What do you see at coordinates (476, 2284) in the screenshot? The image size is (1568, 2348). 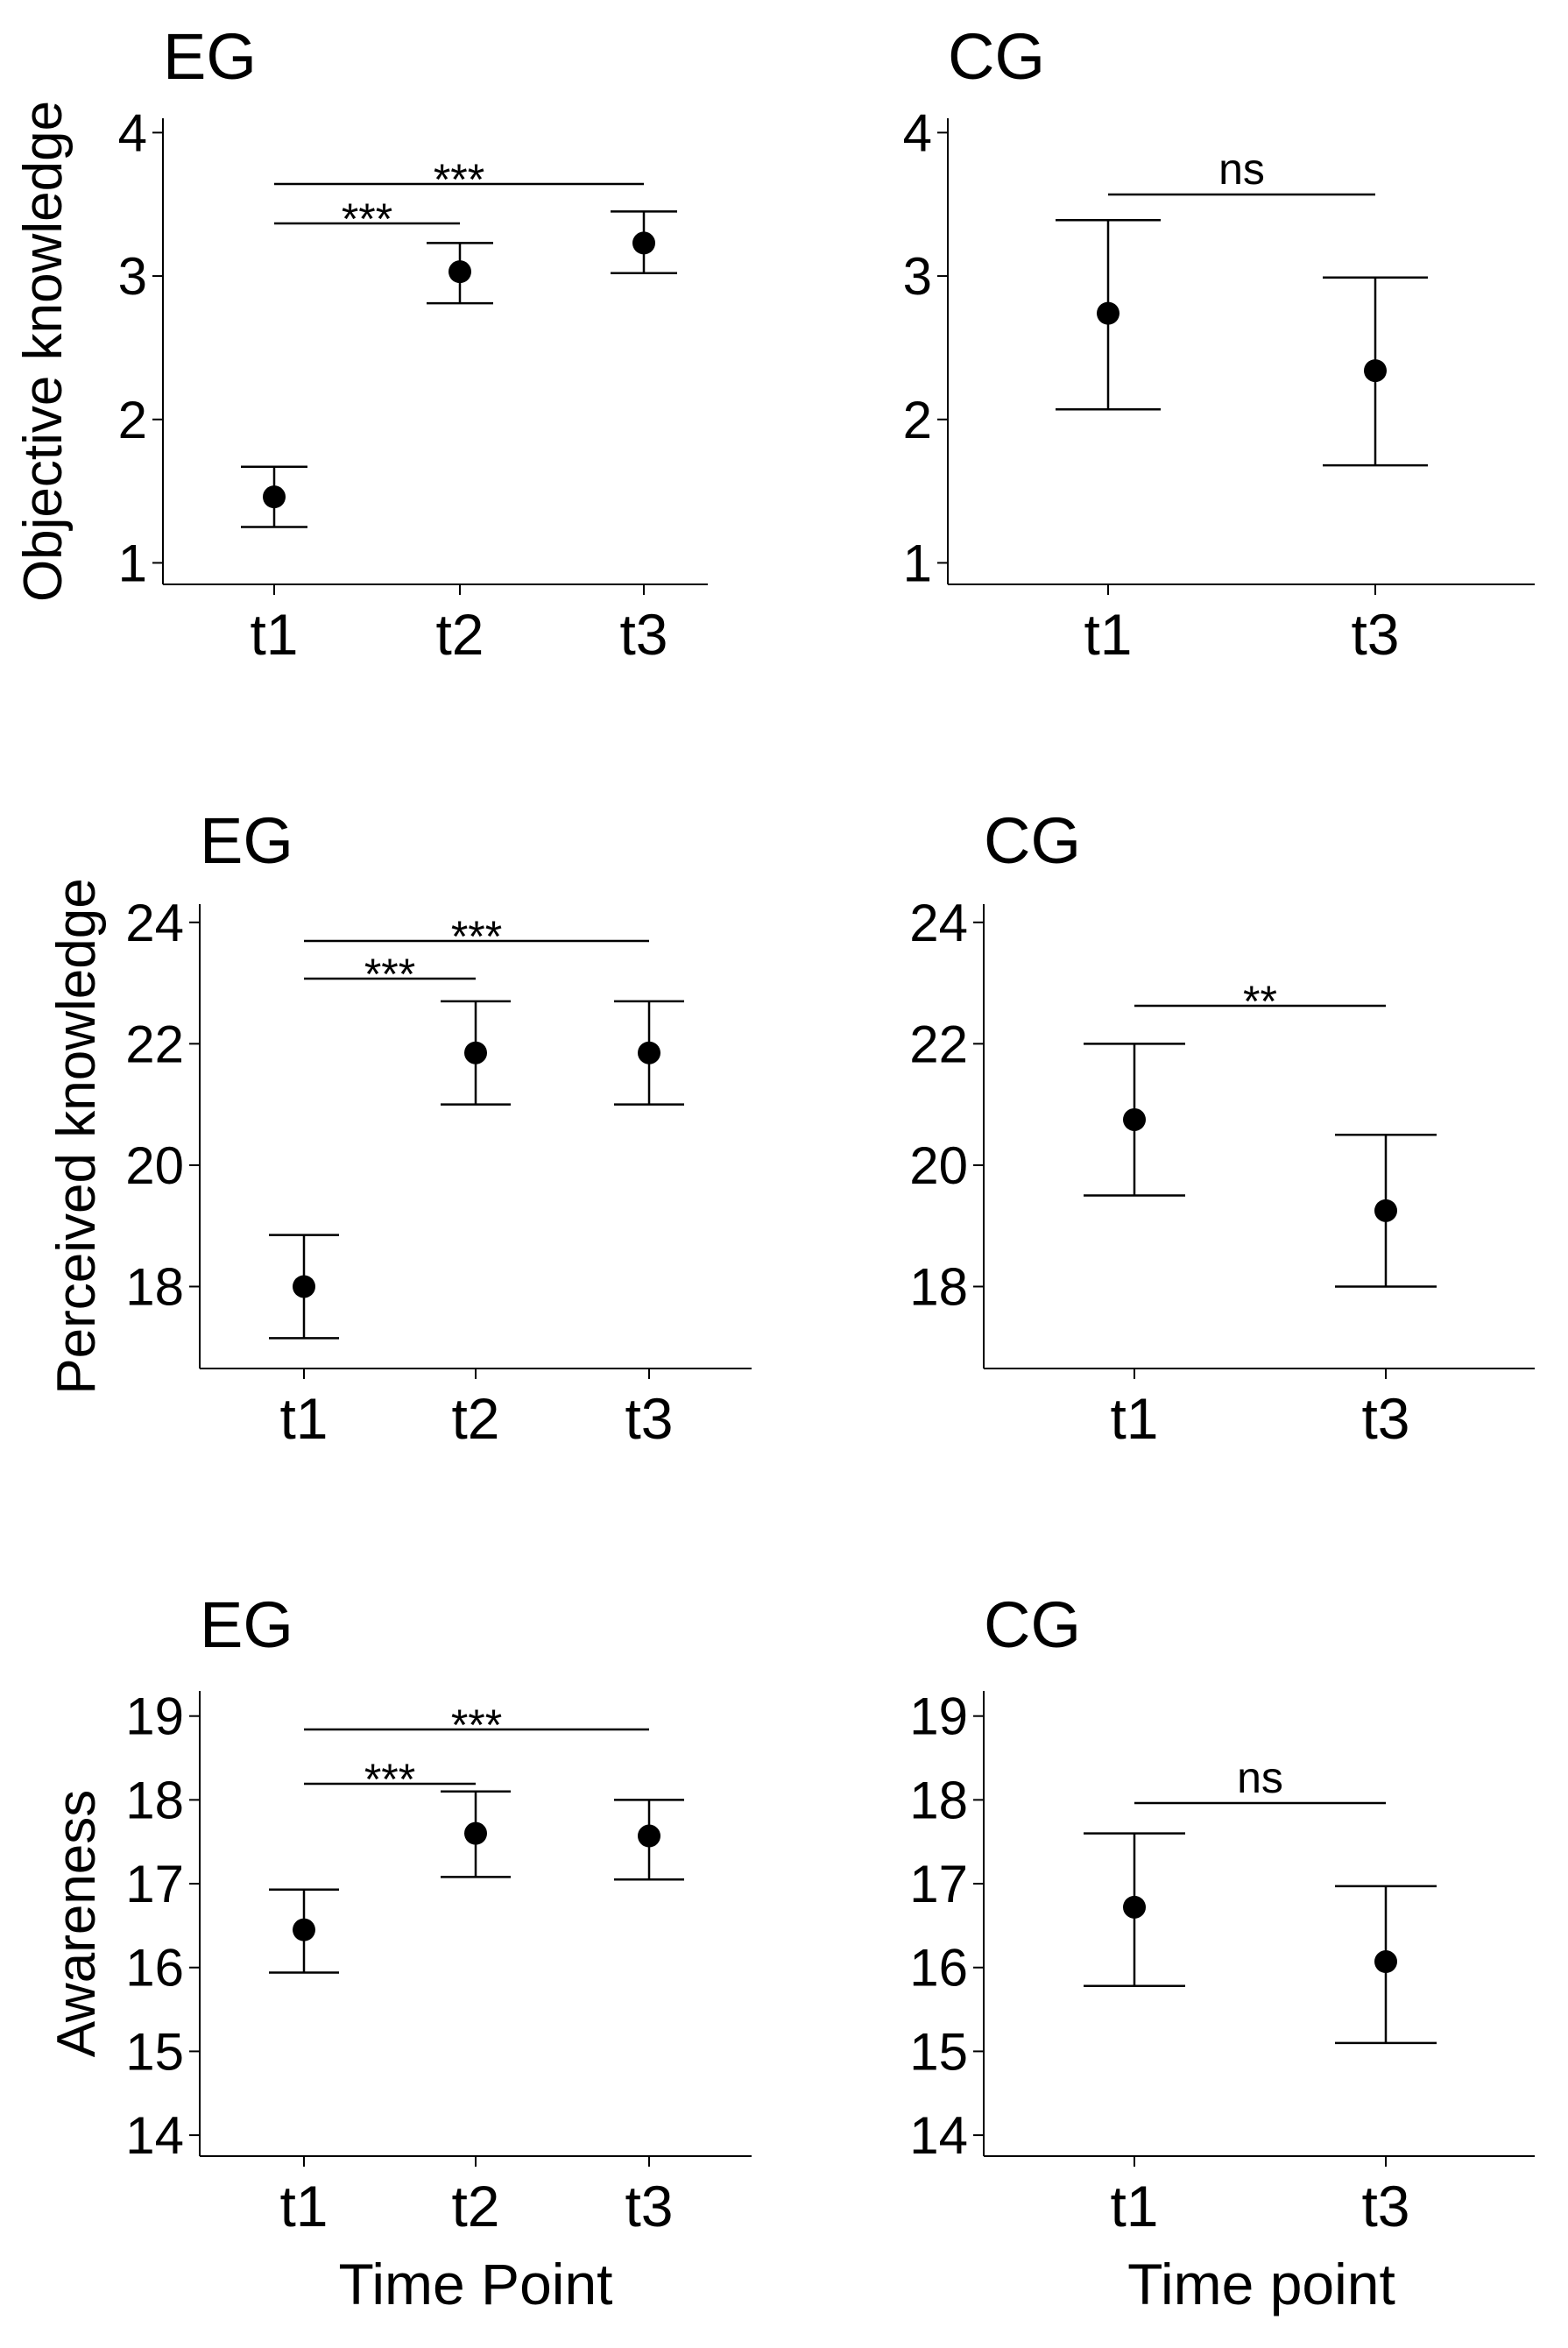 I see `x-axis-title: Time Point` at bounding box center [476, 2284].